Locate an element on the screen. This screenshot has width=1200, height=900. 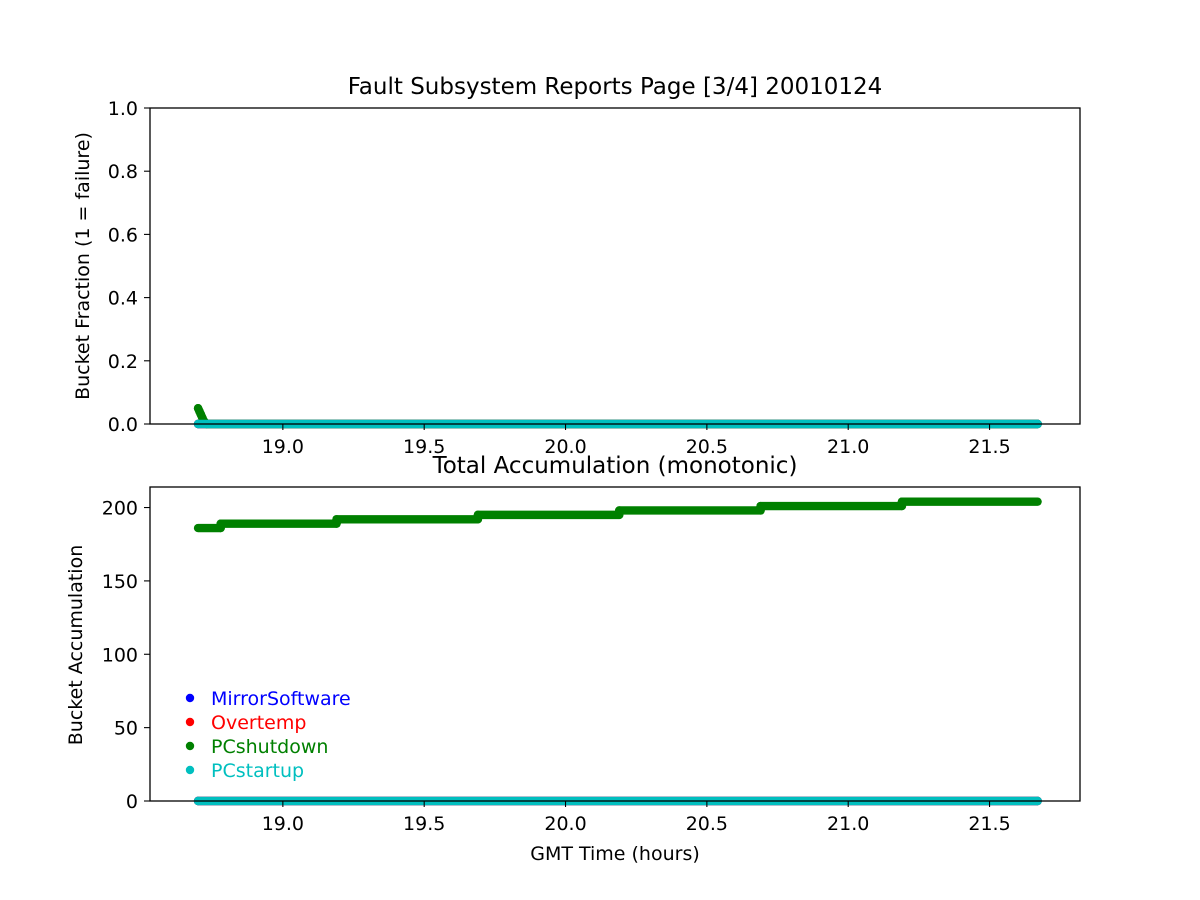
fraction-y-tick-label: 0.8 is located at coordinates (123, 172).